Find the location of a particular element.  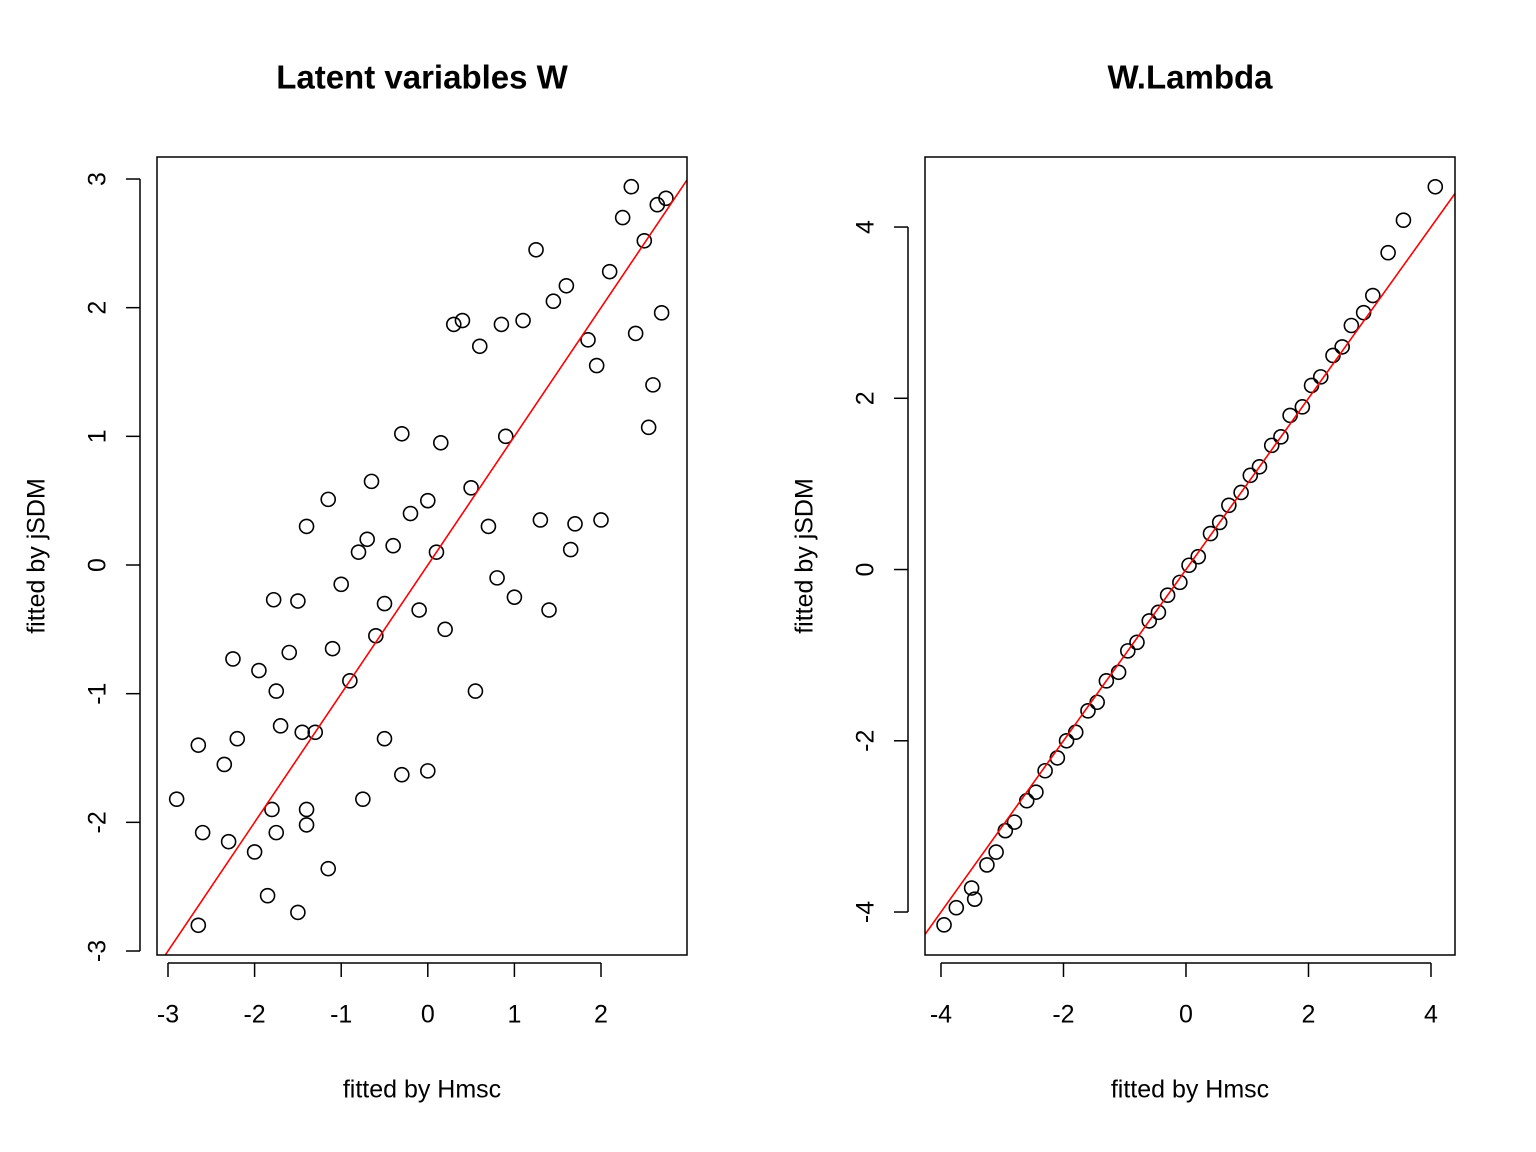

x-tick-label: 1 is located at coordinates (514, 1015).